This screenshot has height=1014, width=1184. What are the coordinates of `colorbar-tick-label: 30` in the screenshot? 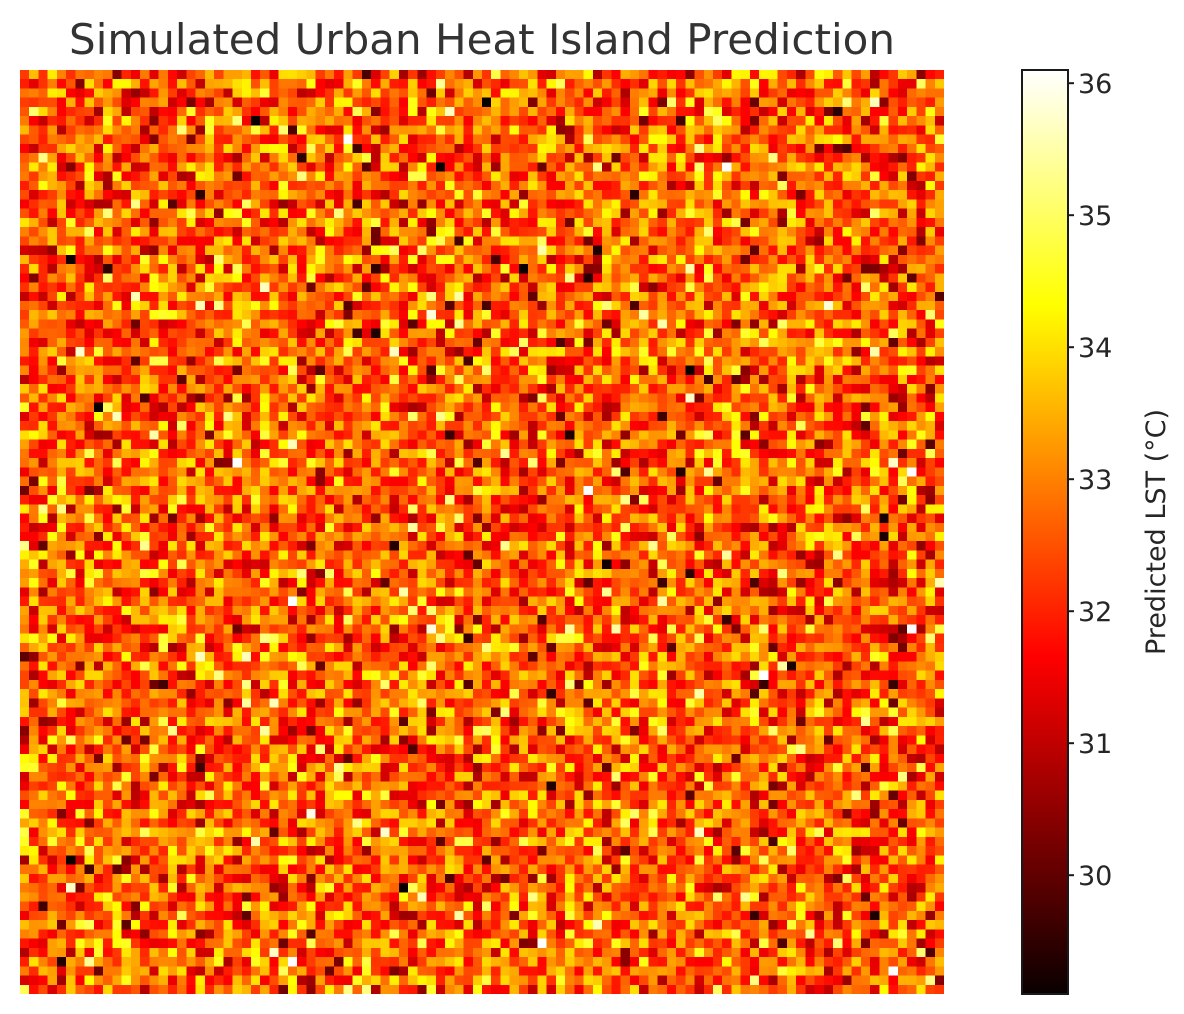 It's located at (1095, 876).